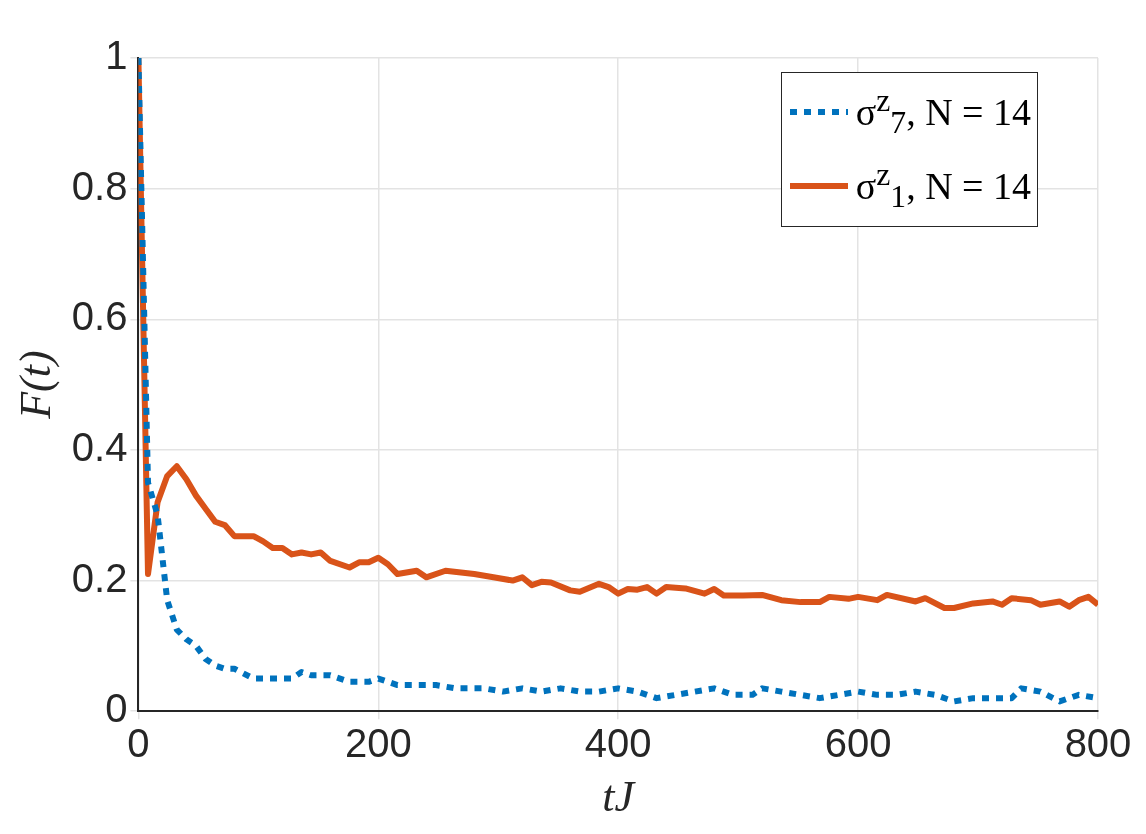 This screenshot has width=1146, height=834. I want to click on y-tick-label: 0.4, so click(99, 446).